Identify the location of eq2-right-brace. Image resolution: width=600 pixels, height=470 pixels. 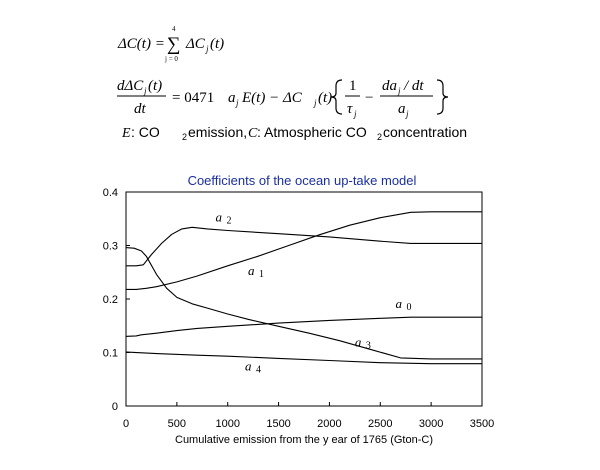
(442, 97).